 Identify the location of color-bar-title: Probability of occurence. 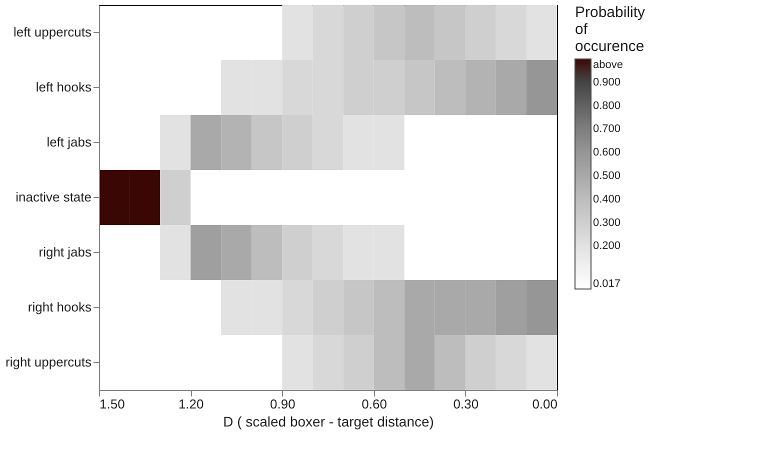
(610, 29).